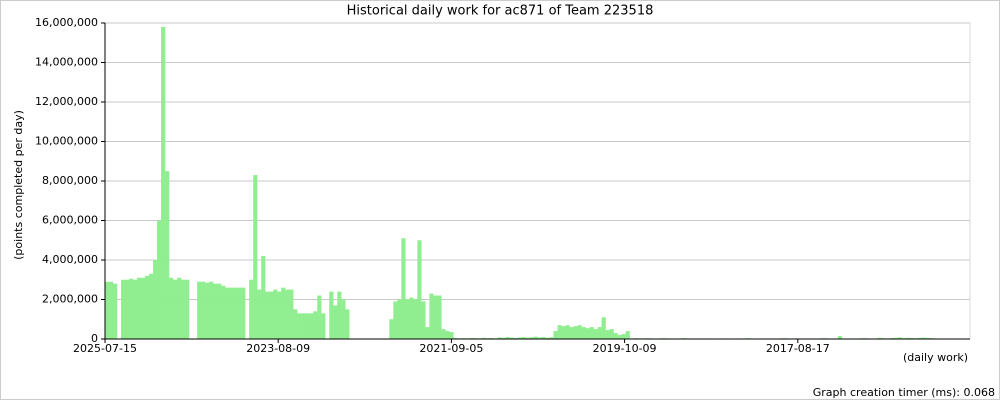 The width and height of the screenshot is (1000, 400). Describe the element at coordinates (278, 348) in the screenshot. I see `x-tick-label: 2023-08-09` at that location.